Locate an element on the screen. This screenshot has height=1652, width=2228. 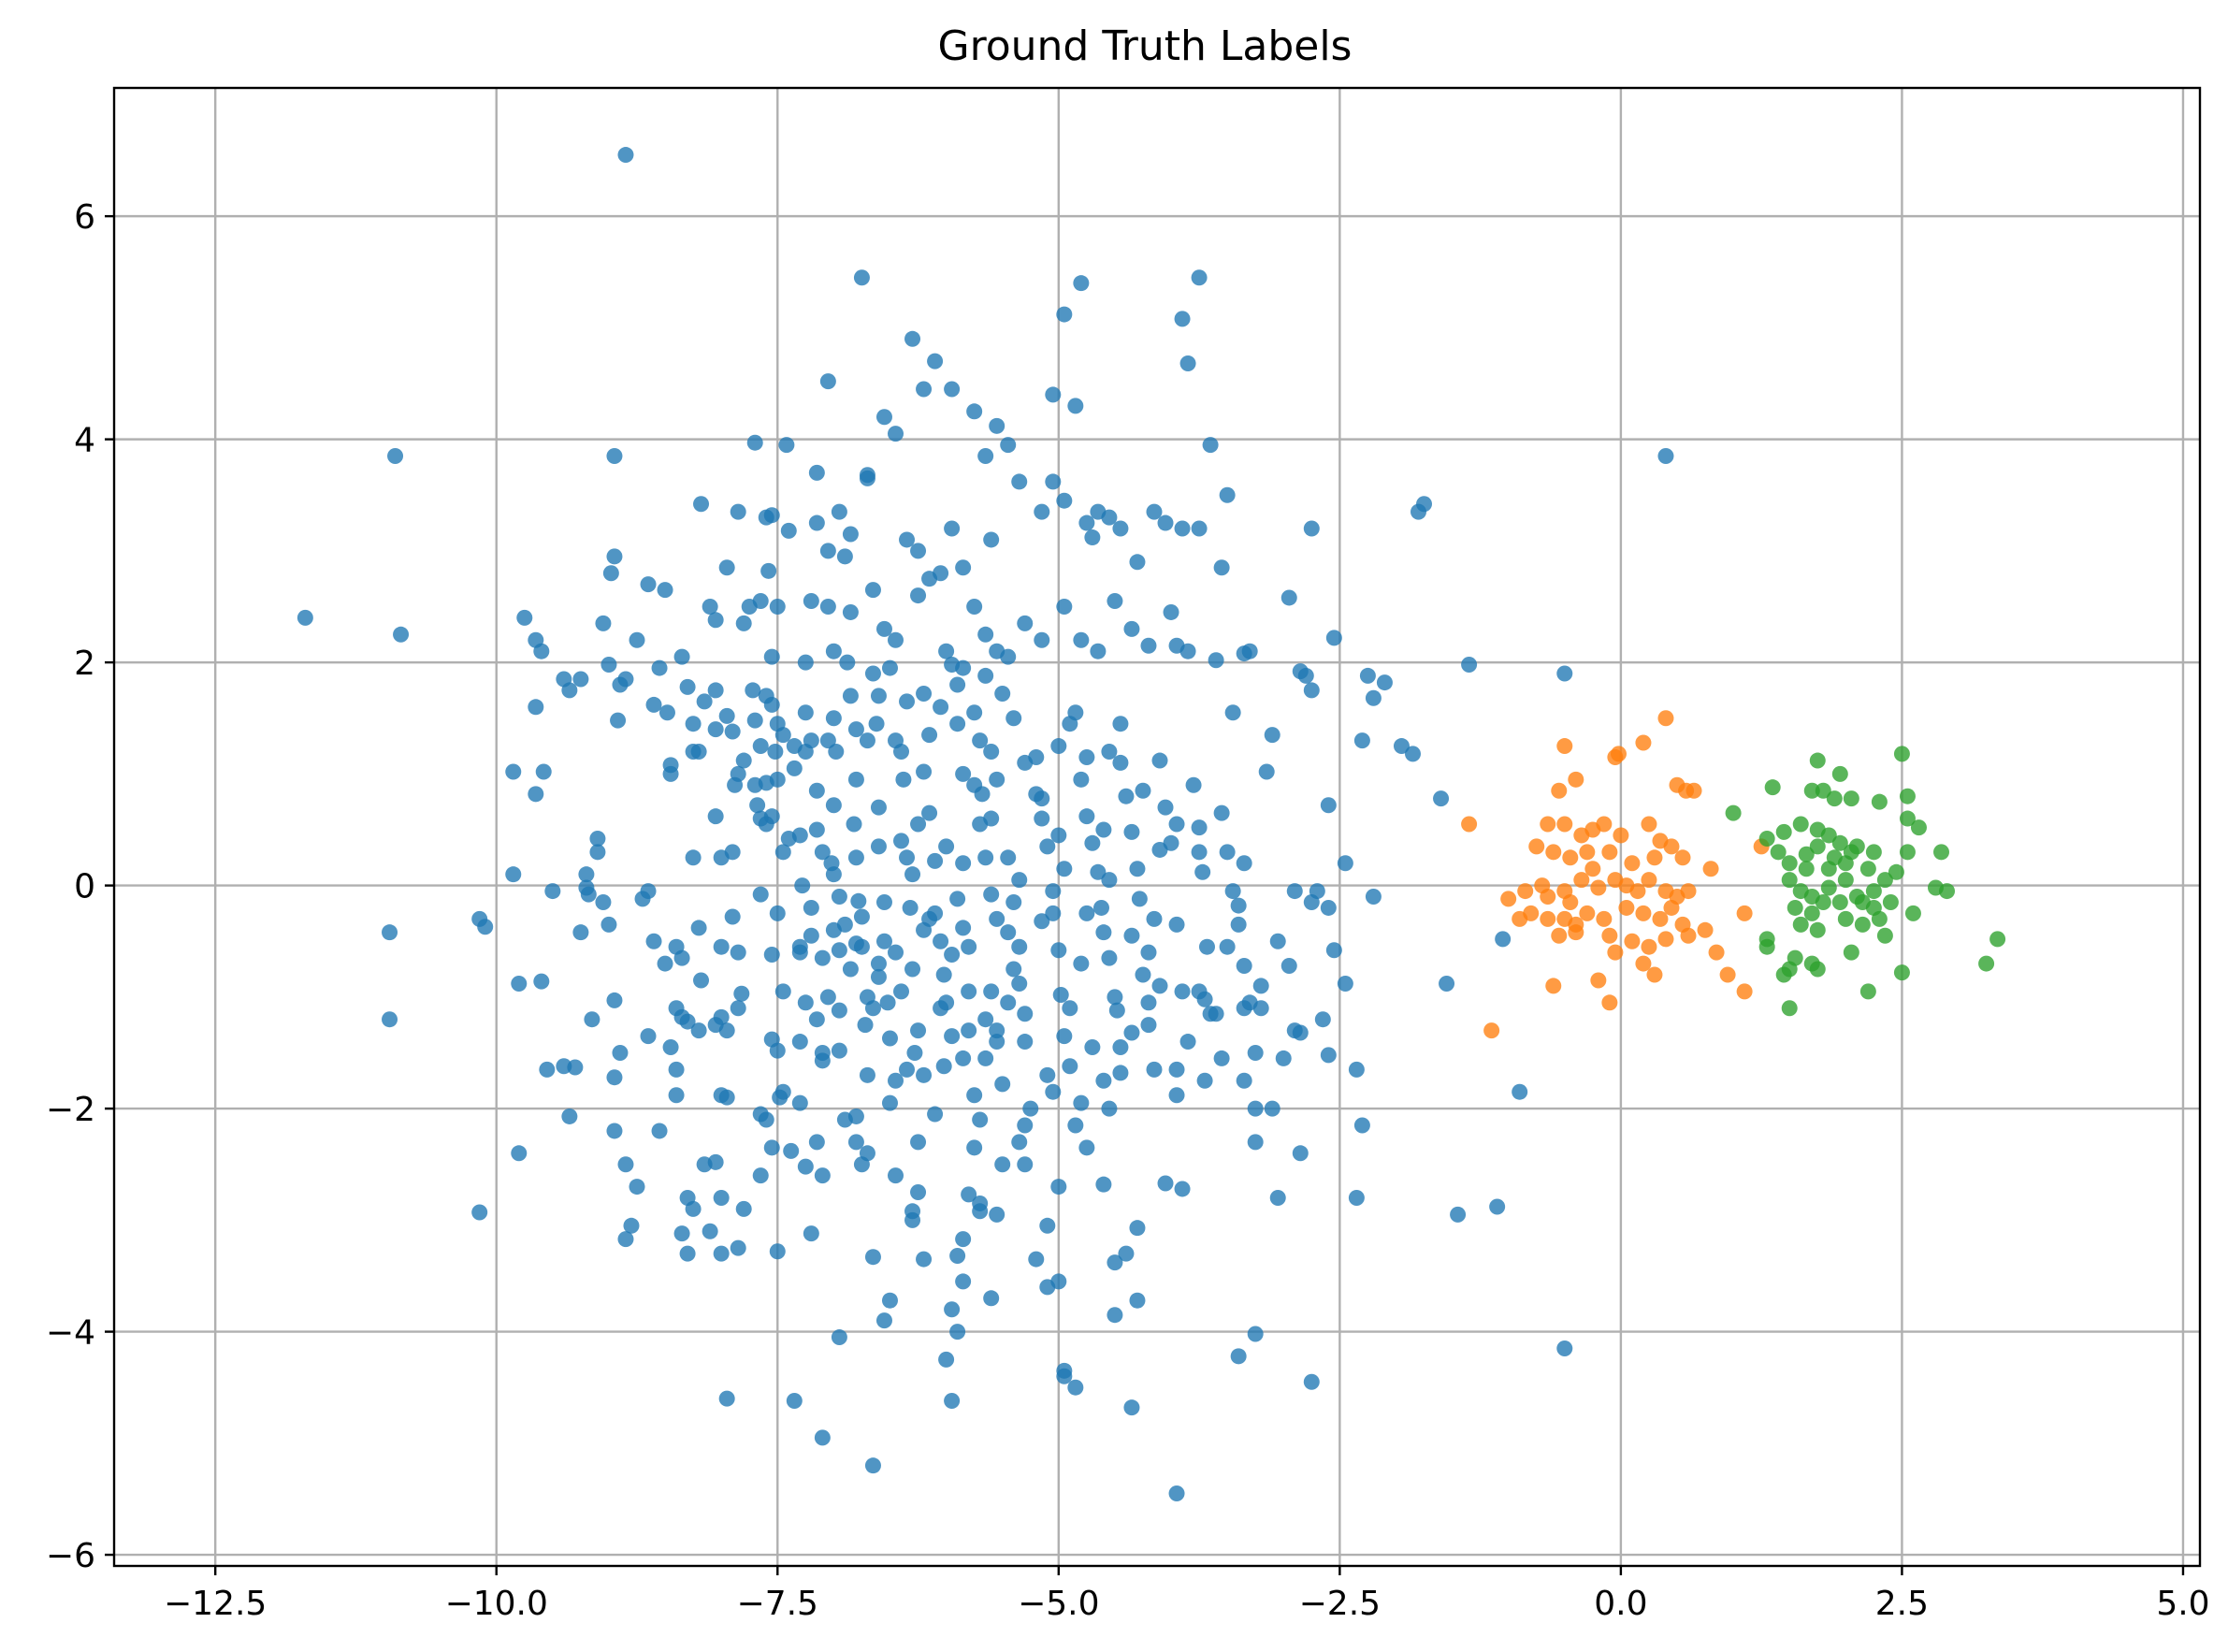
chart-title: Ground Truth Labels is located at coordinates (1145, 46).